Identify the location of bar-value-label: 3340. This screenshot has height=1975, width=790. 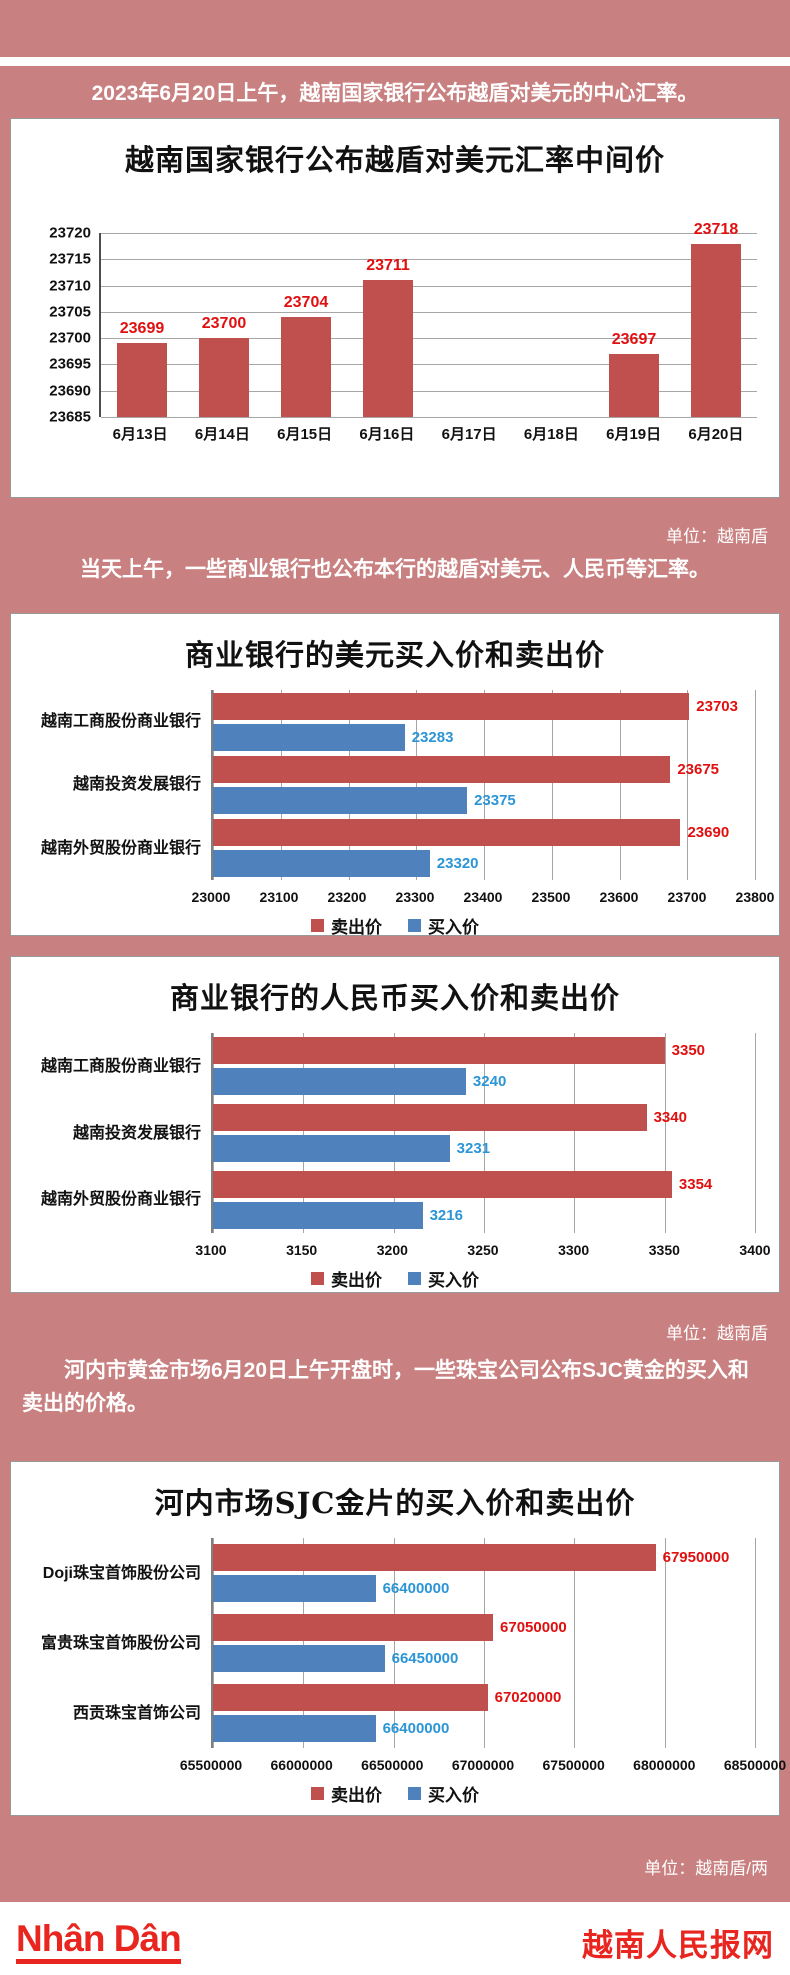
(670, 1117).